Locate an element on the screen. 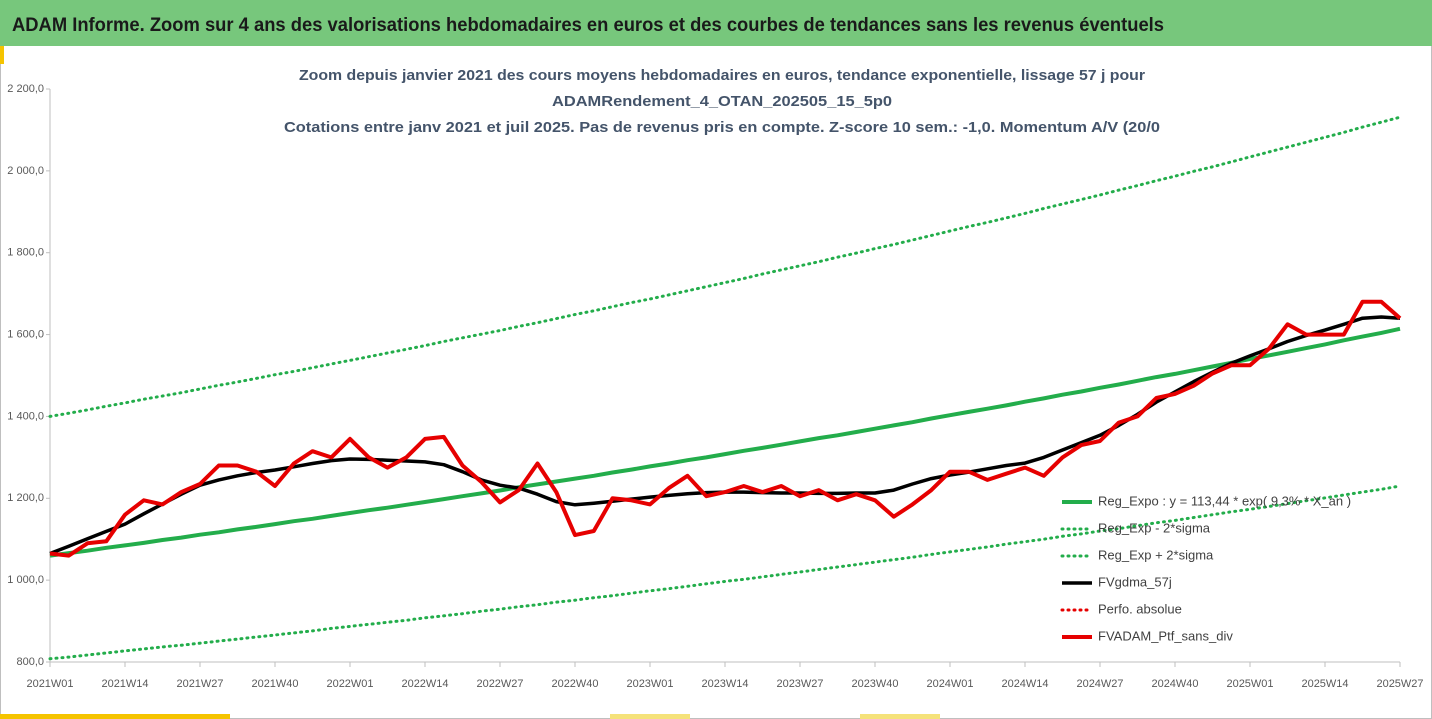 This screenshot has width=1432, height=719. x-tick-label: 2025W27 is located at coordinates (1399, 684).